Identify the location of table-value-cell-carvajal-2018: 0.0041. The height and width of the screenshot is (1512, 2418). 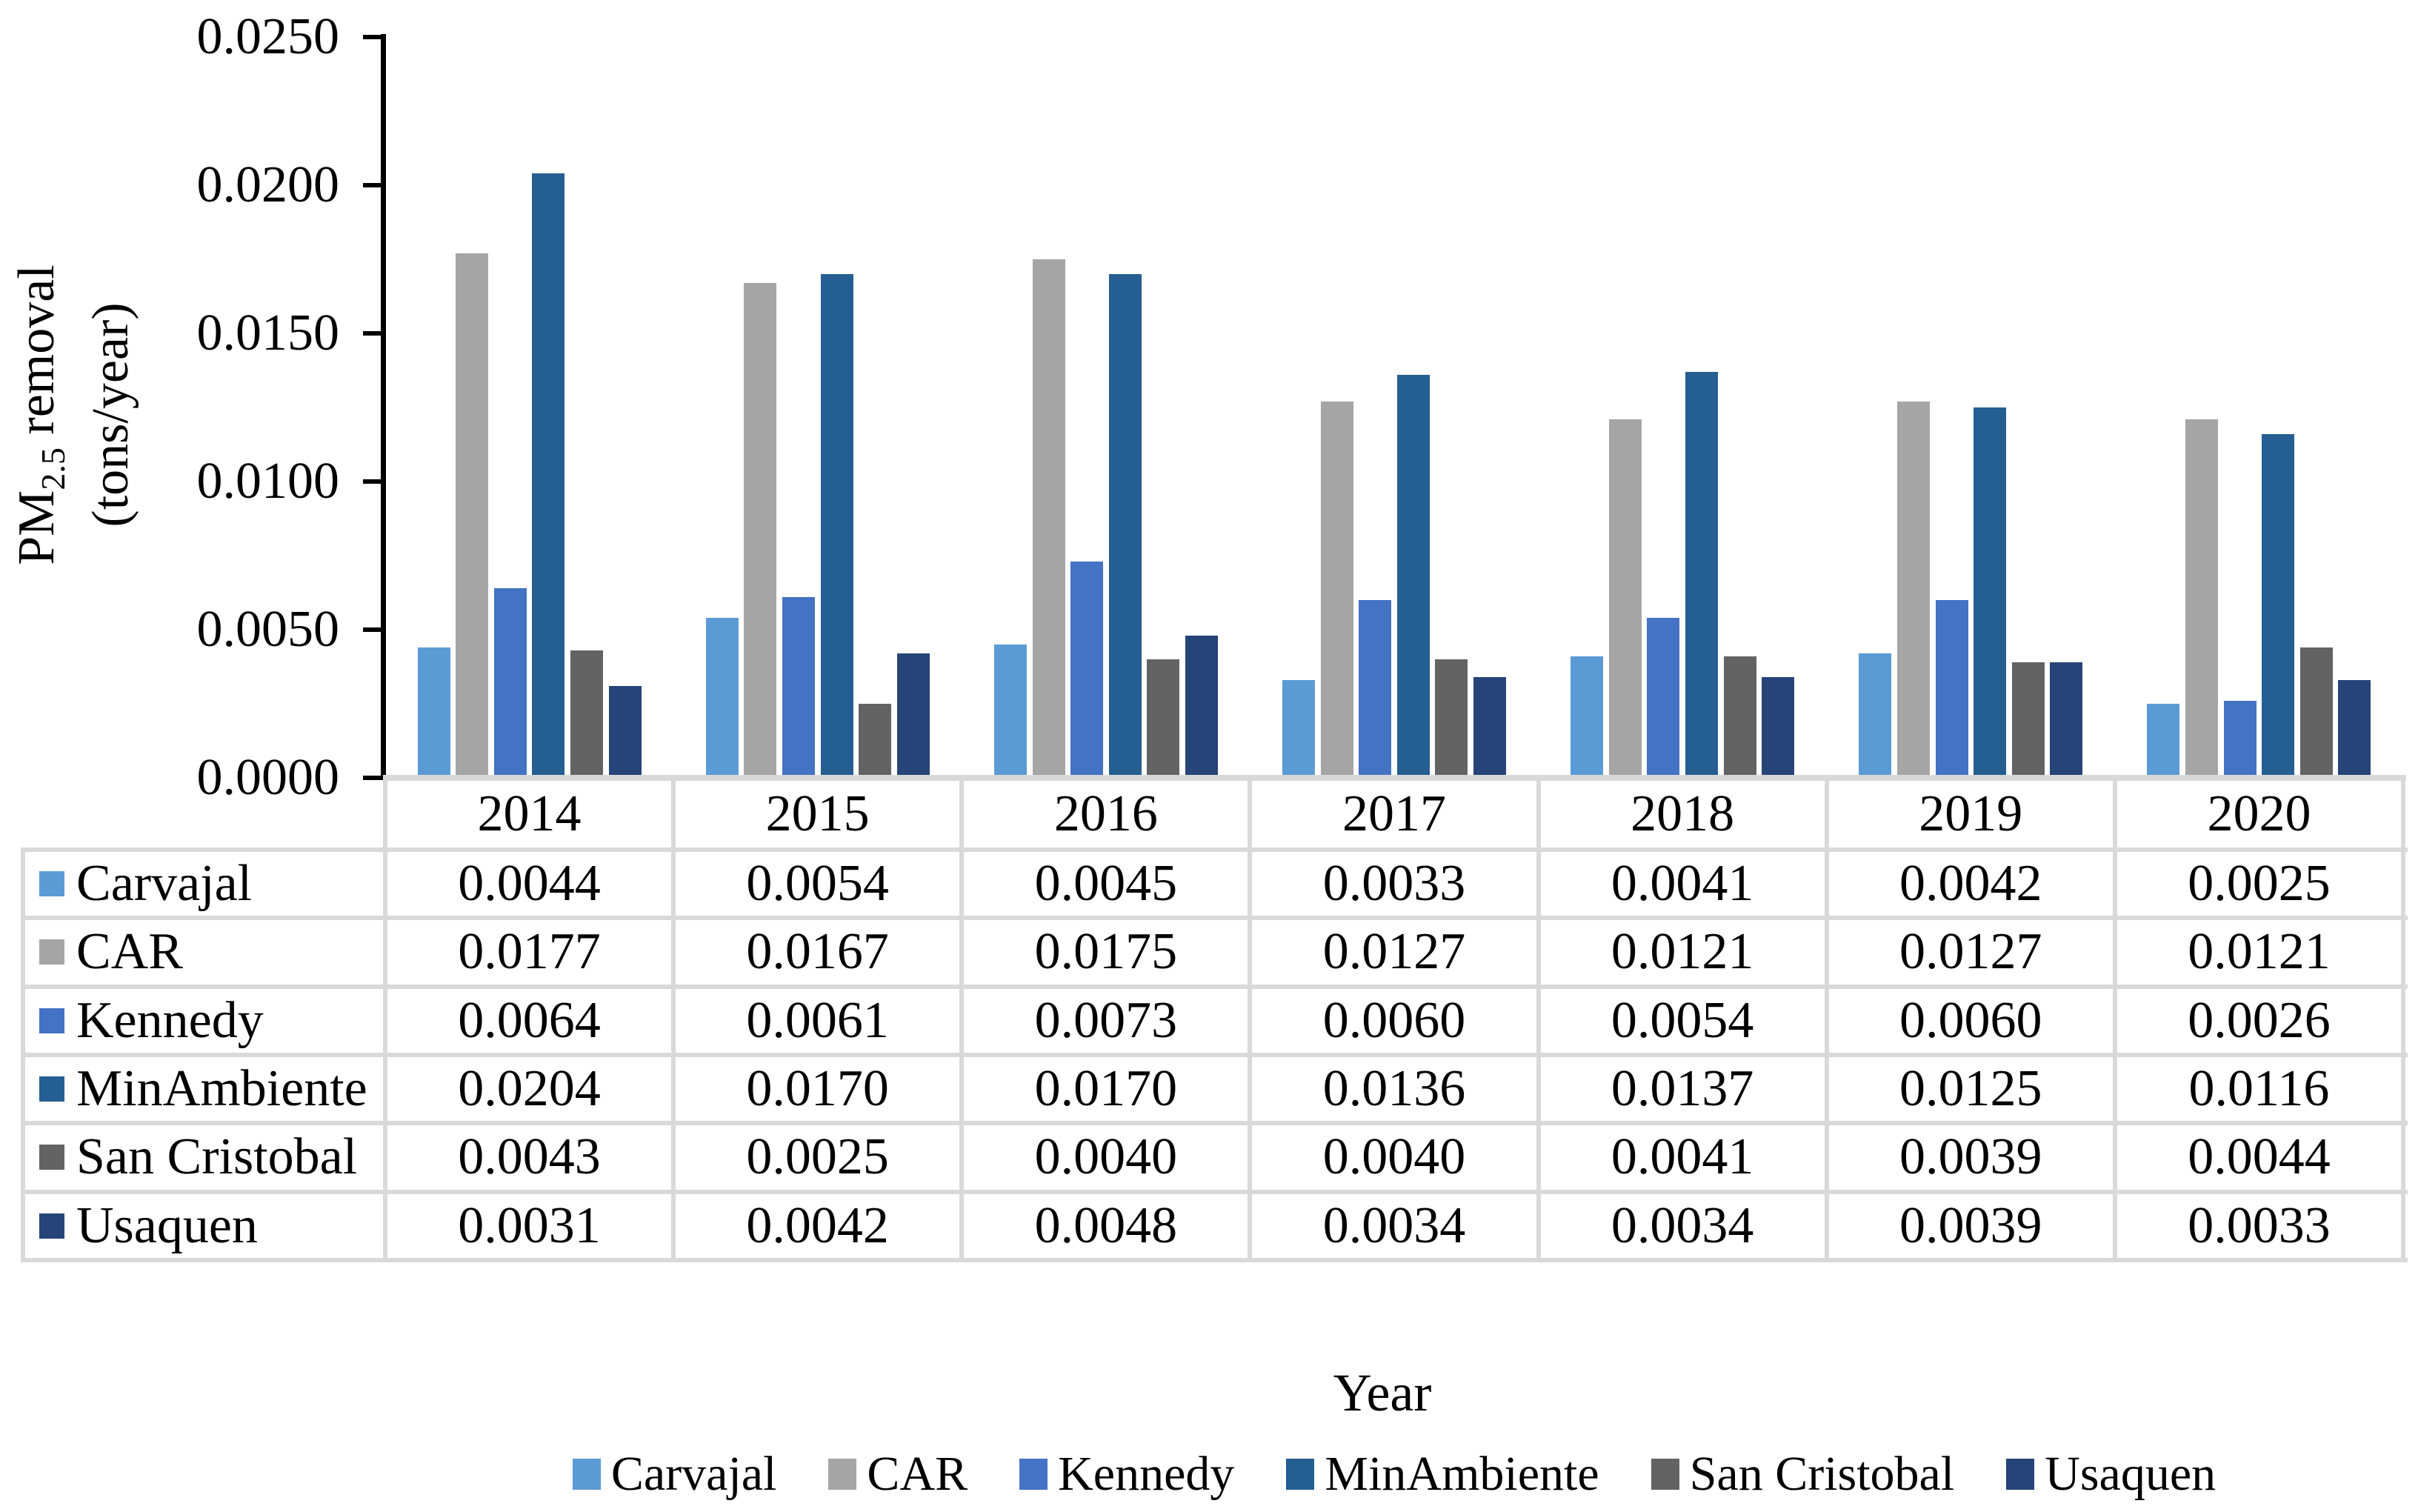
(1683, 884).